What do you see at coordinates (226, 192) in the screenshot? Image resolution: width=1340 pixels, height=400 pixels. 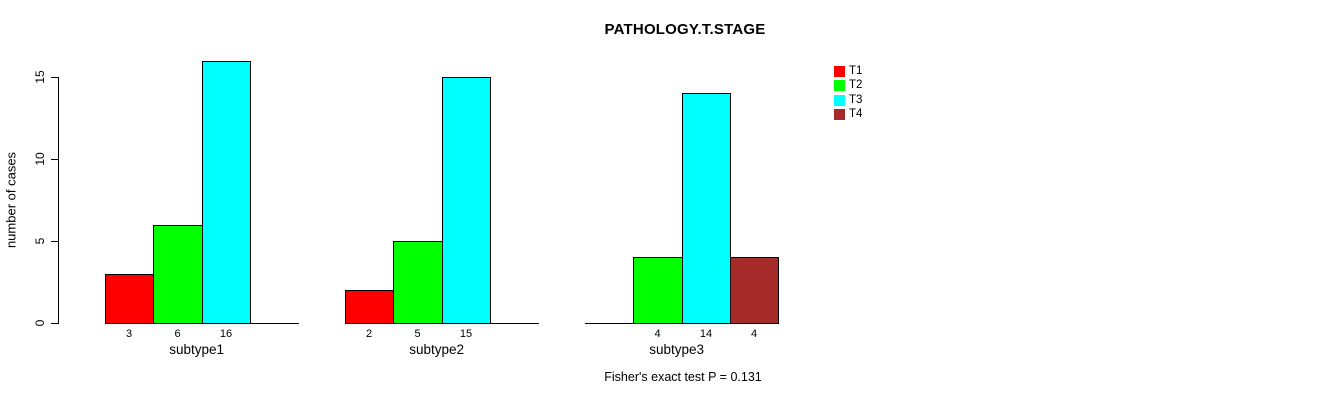 I see `bar-T3-subtype1` at bounding box center [226, 192].